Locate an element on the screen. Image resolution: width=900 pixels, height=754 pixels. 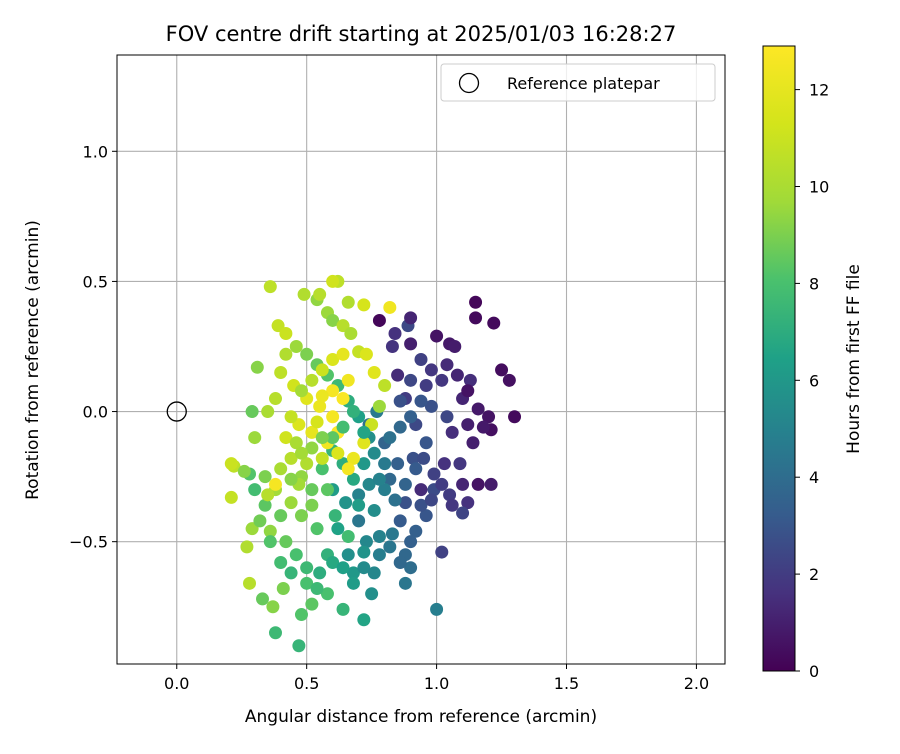
colorbar-tick-label: 10 is located at coordinates (819, 187).